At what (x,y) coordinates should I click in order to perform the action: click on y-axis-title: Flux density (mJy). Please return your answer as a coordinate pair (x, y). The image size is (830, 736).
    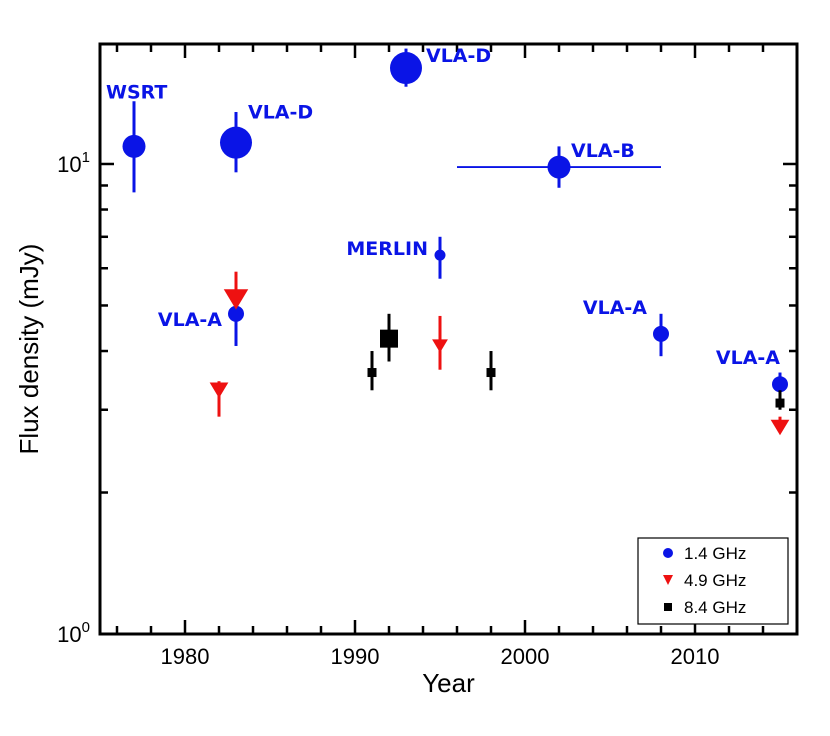
    Looking at the image, I should click on (29, 349).